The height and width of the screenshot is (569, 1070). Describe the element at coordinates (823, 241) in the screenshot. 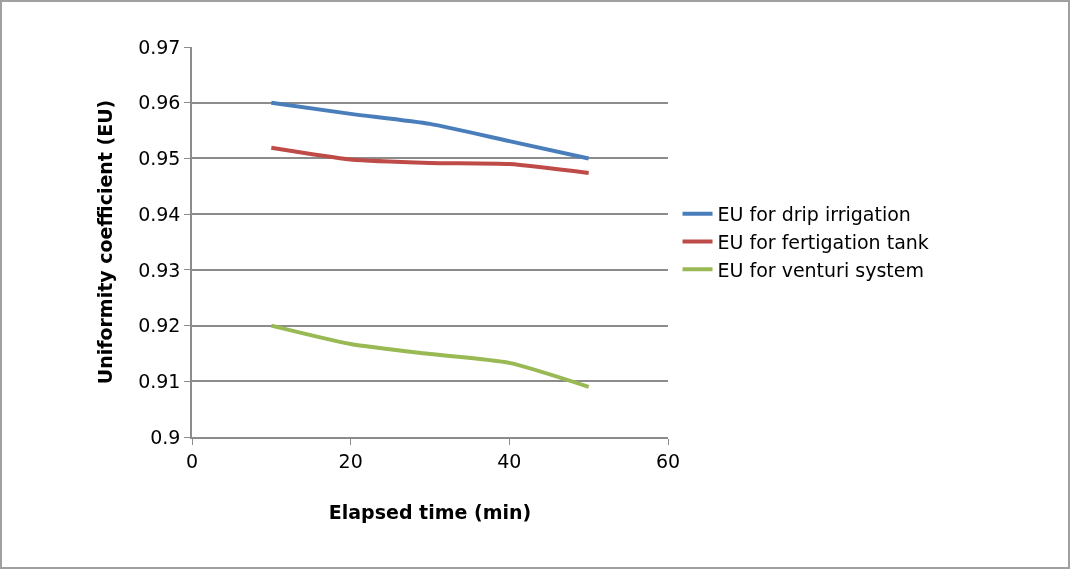

I see `legend-label: EU for fertigation tank` at that location.